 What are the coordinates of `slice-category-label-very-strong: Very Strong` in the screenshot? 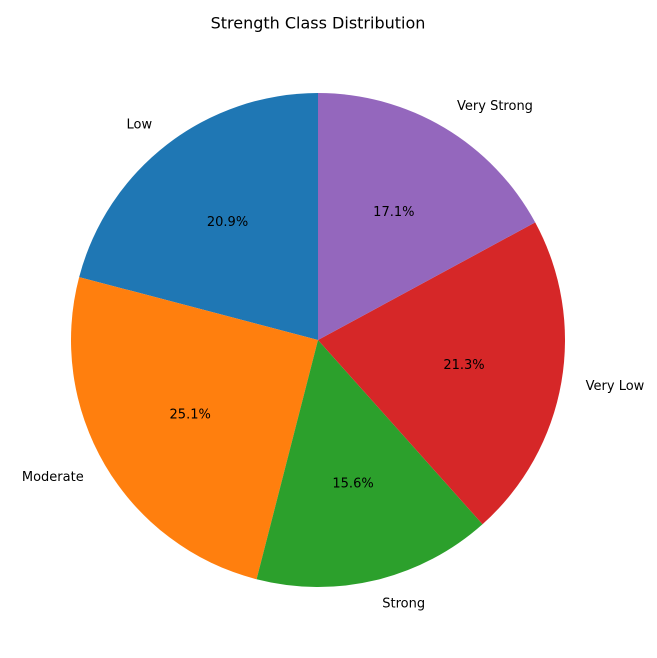 It's located at (495, 106).